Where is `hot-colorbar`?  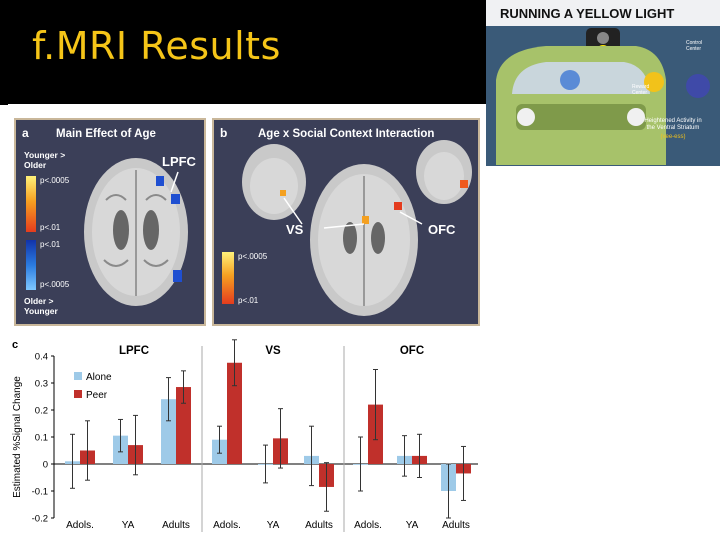
hot-colorbar is located at coordinates (31, 204).